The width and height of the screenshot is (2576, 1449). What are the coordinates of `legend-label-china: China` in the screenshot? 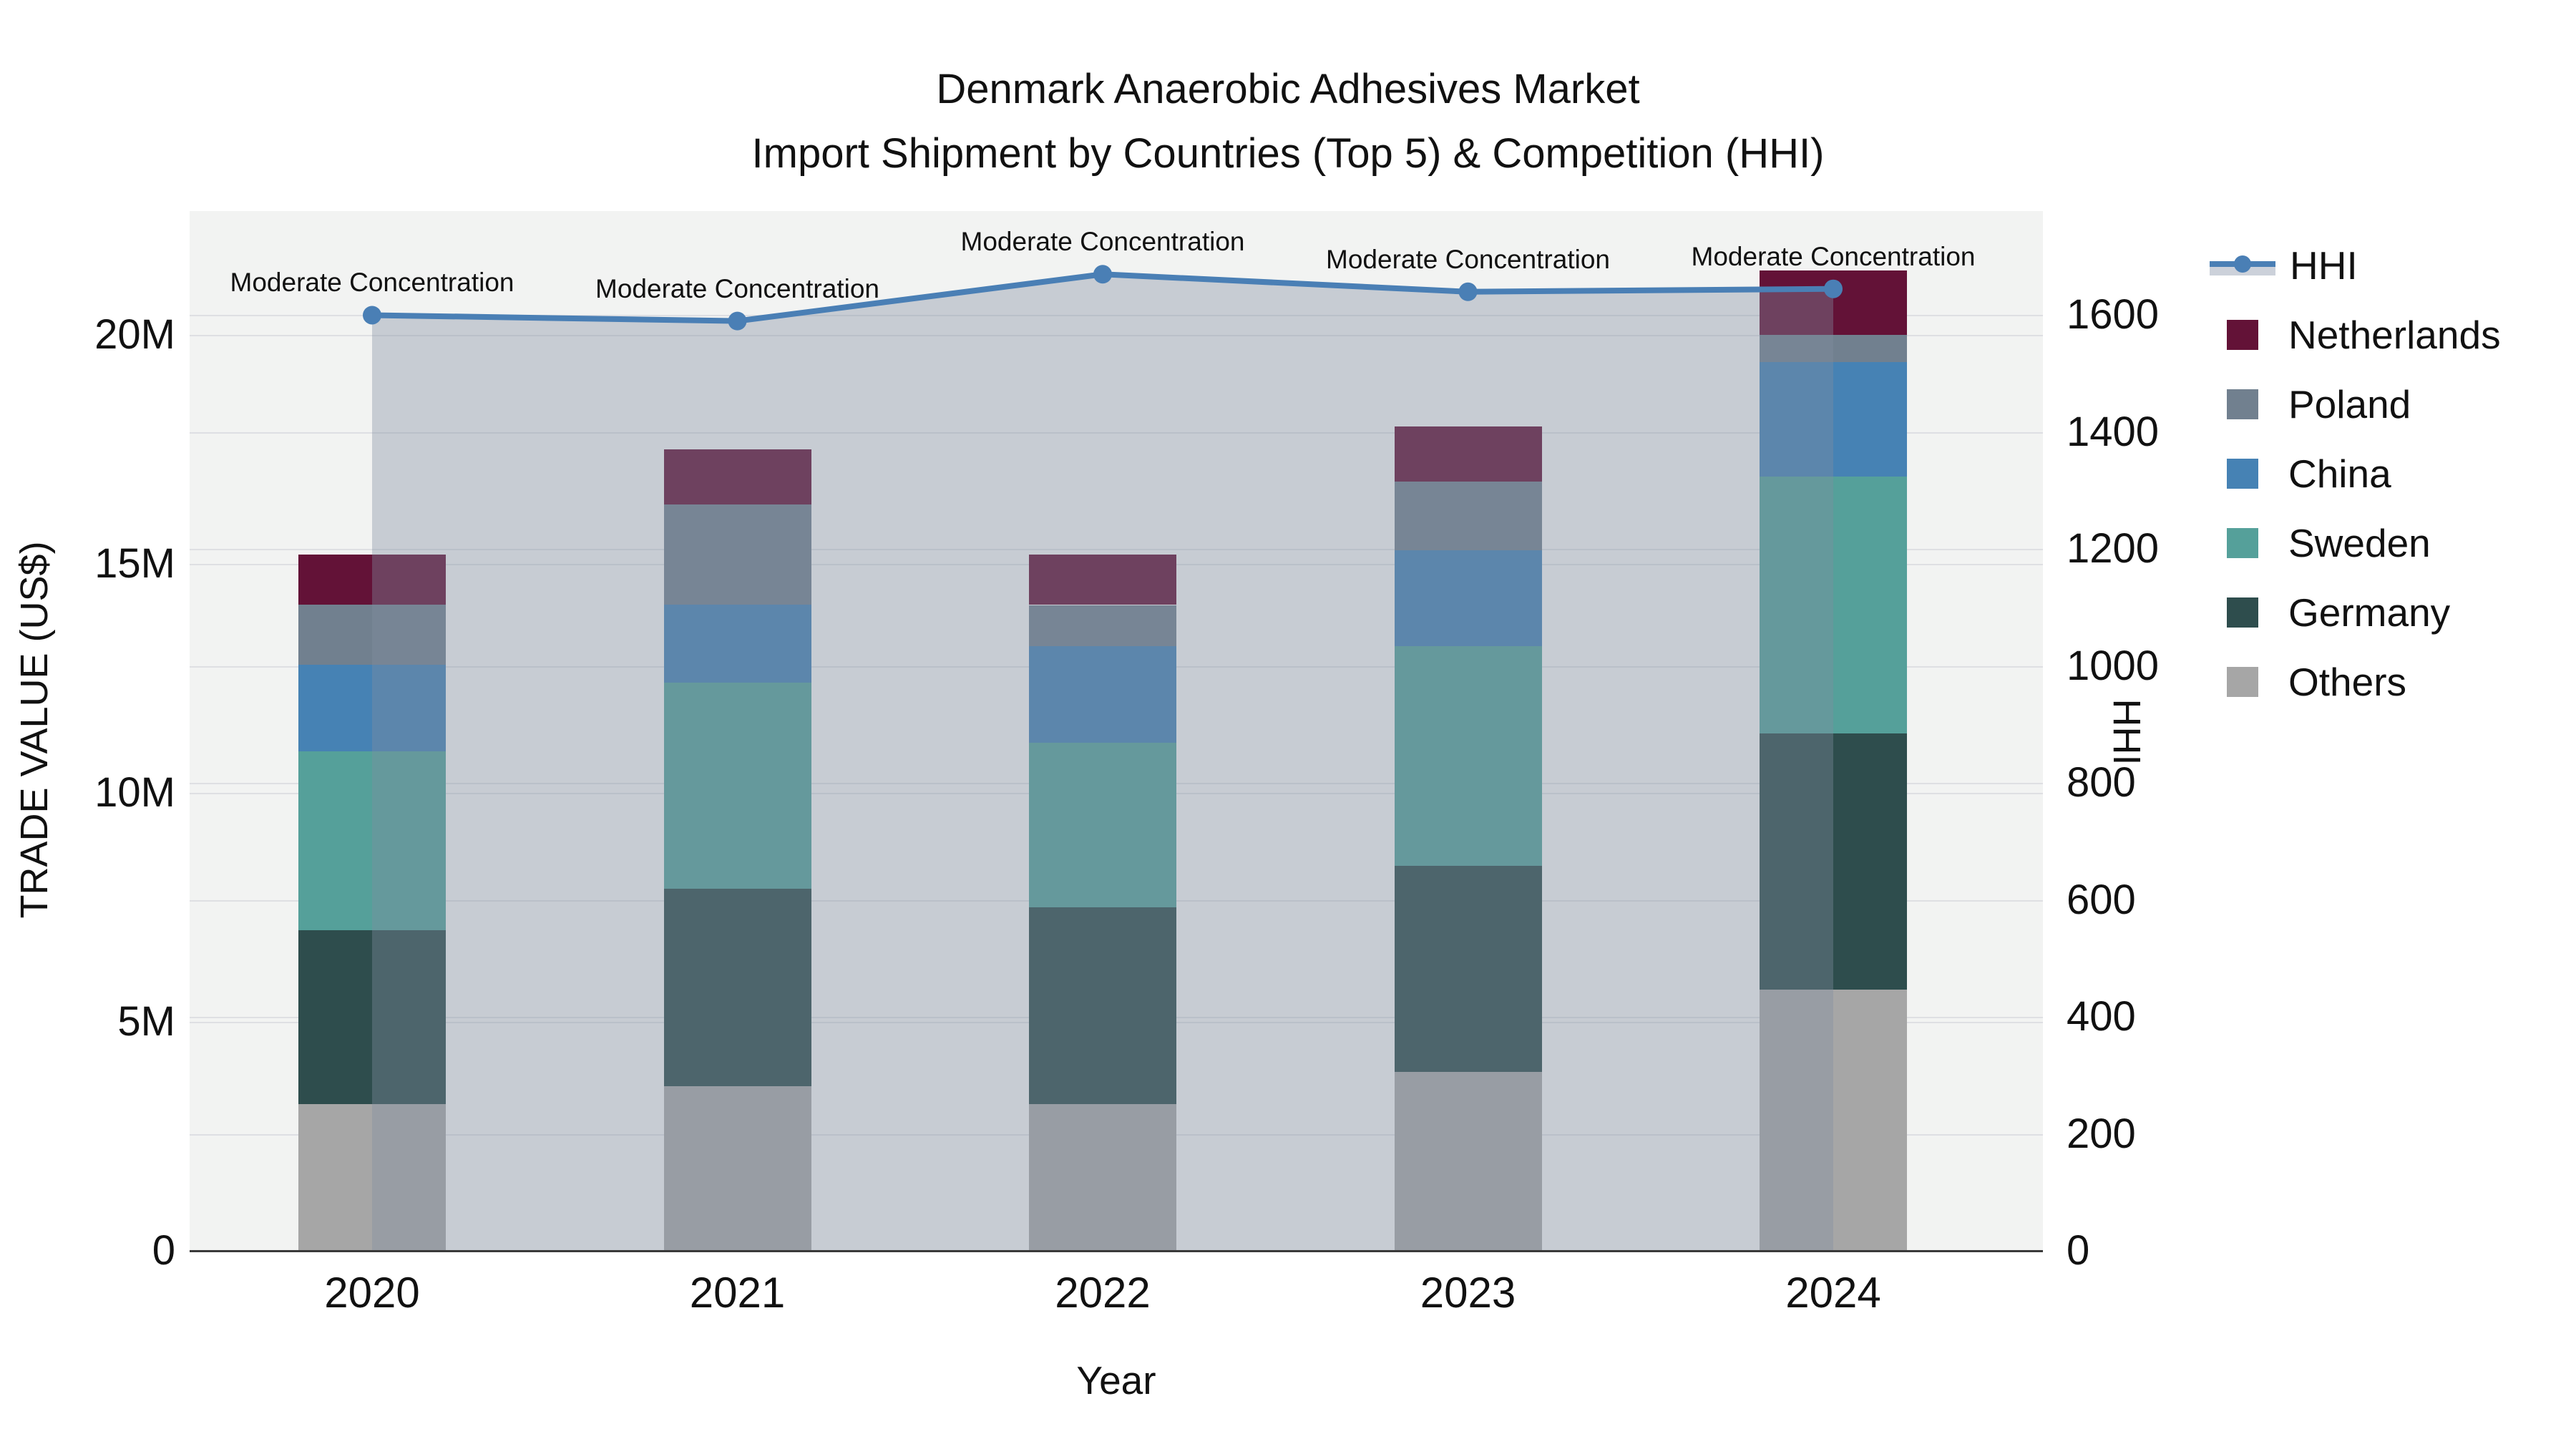 It's located at (2339, 473).